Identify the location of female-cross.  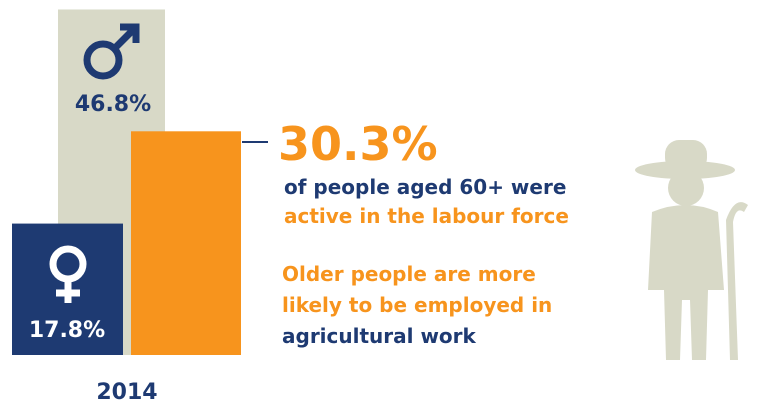
(68, 291).